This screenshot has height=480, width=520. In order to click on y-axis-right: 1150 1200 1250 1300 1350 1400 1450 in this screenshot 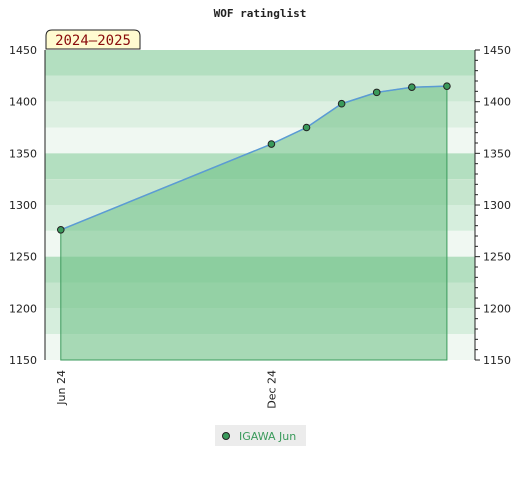, I will do `click(493, 205)`.